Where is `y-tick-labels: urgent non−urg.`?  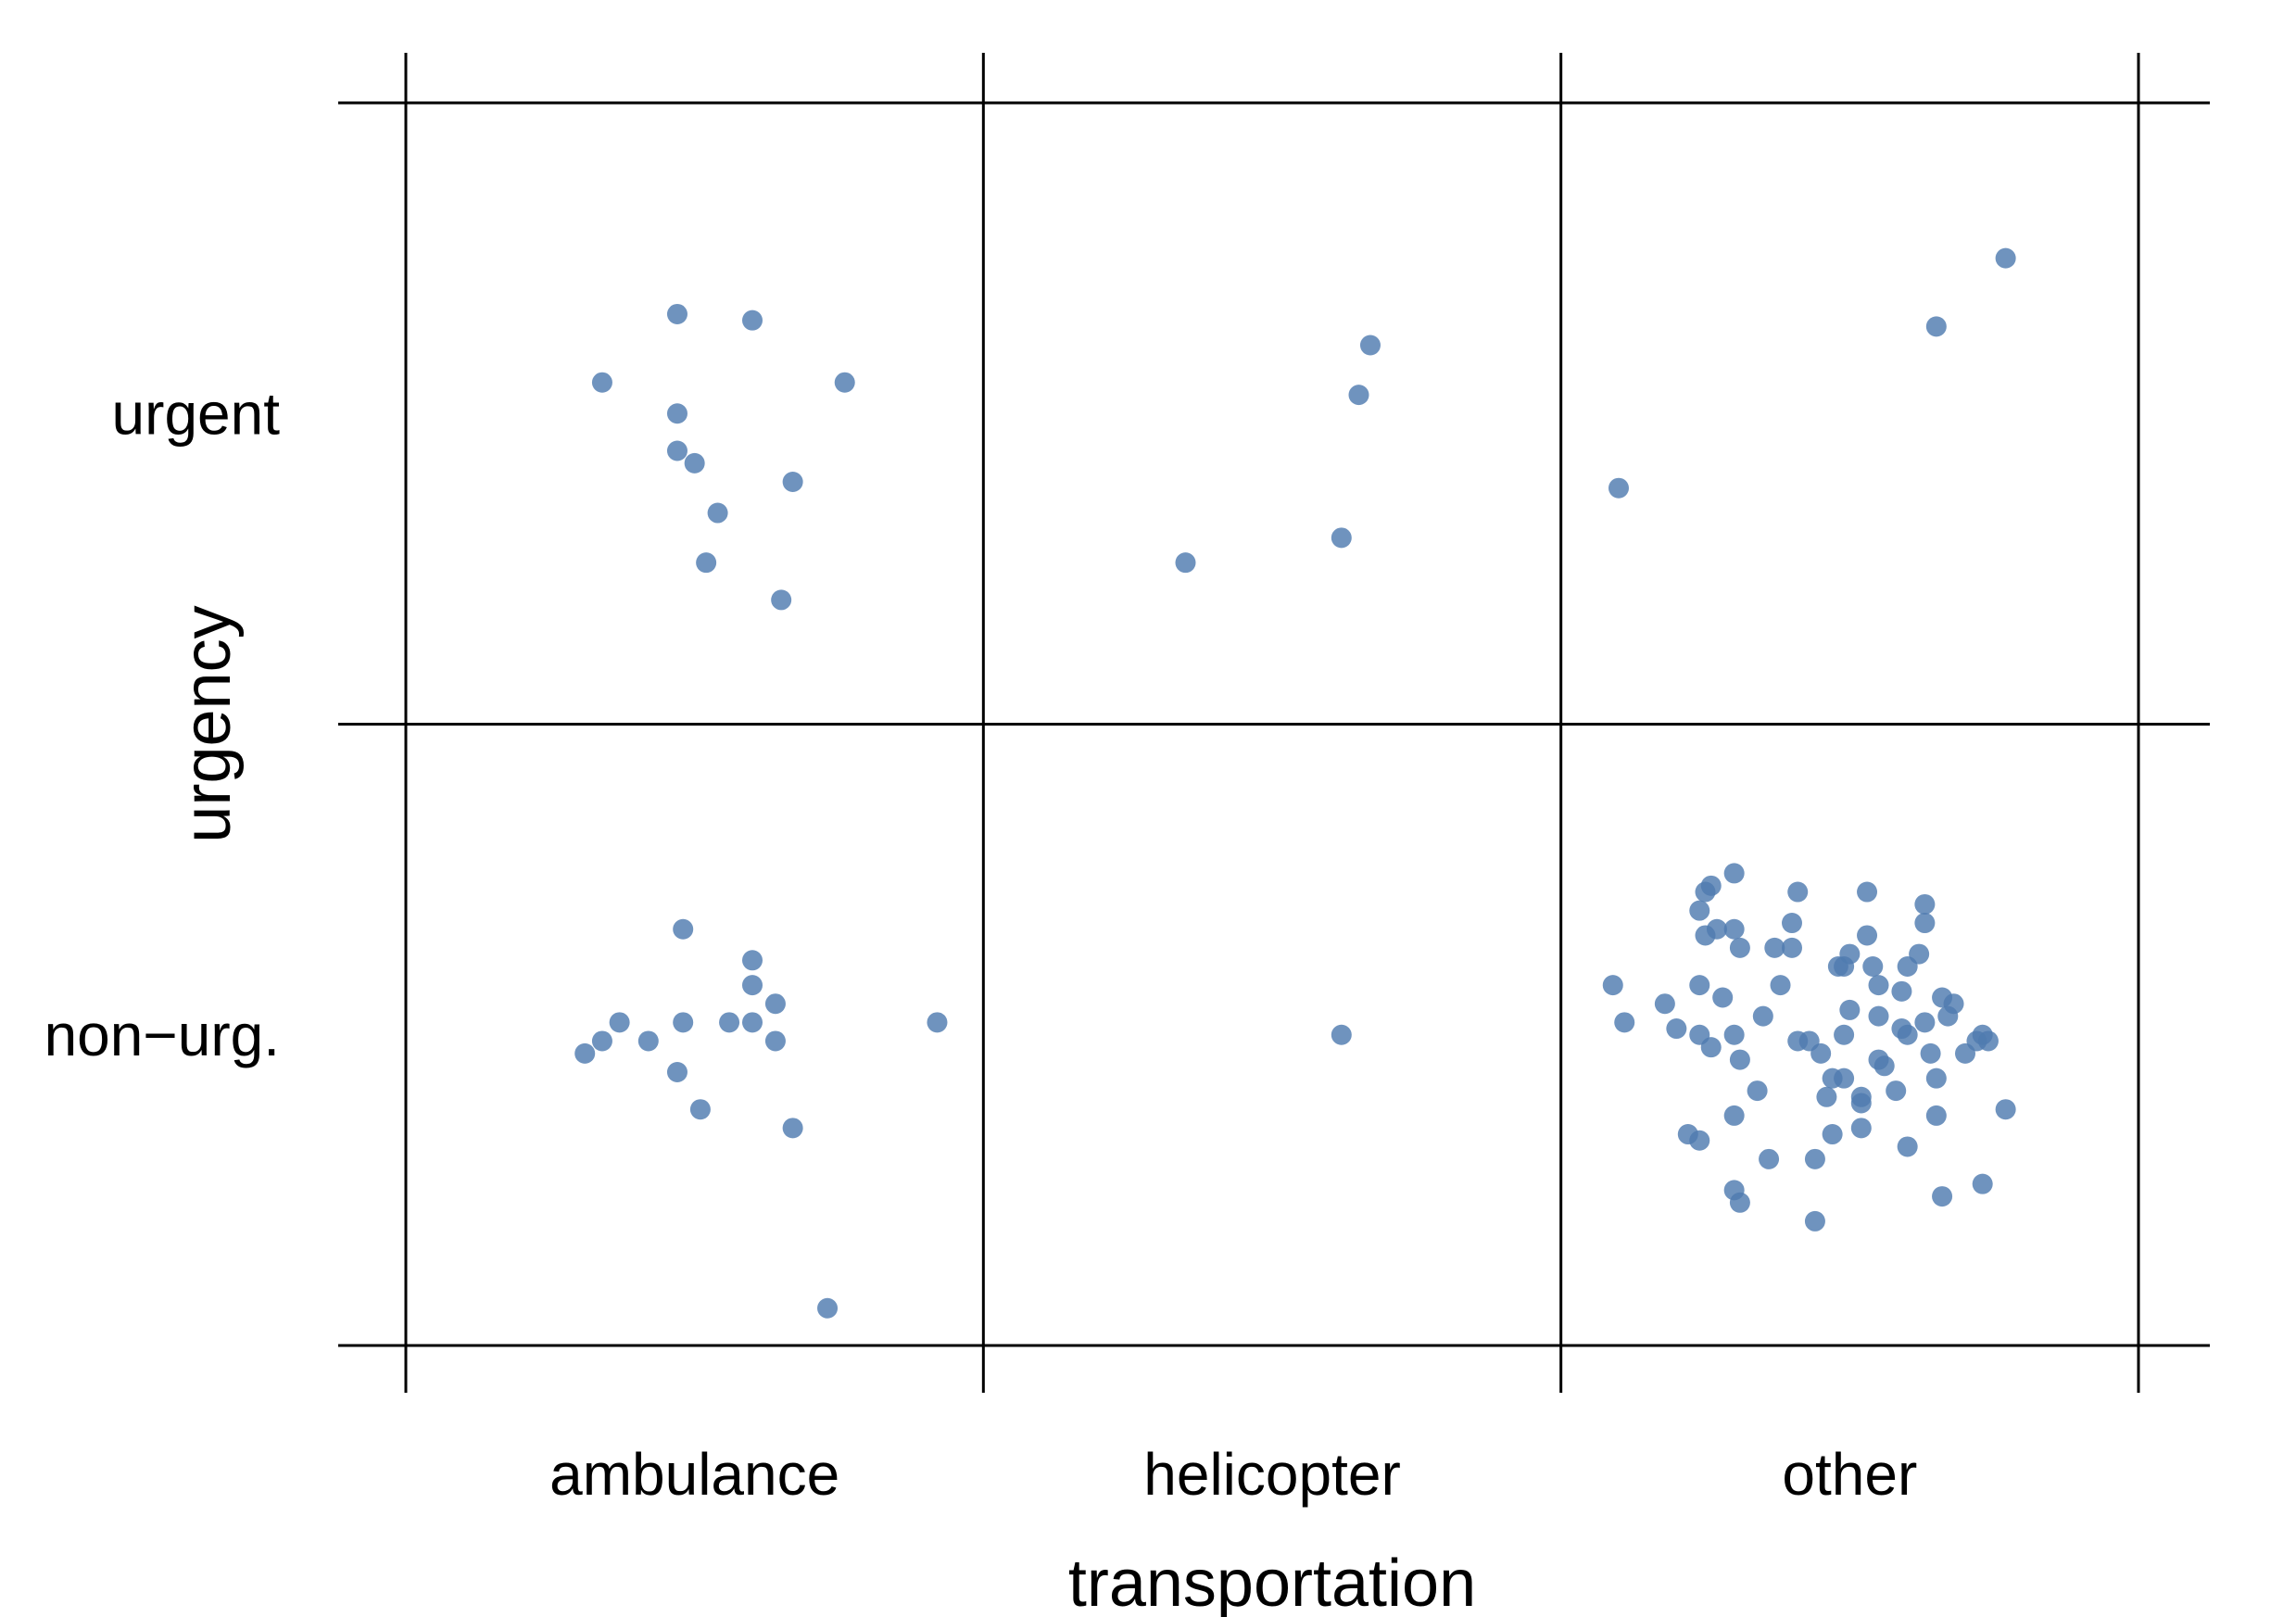 y-tick-labels: urgent non−urg. is located at coordinates (163, 724).